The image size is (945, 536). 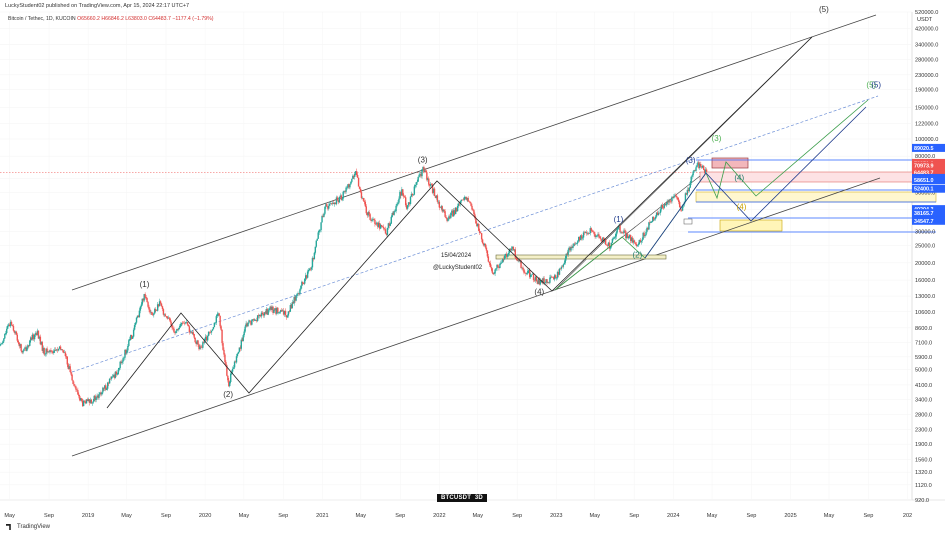 I want to click on marker-box, so click(x=688, y=221).